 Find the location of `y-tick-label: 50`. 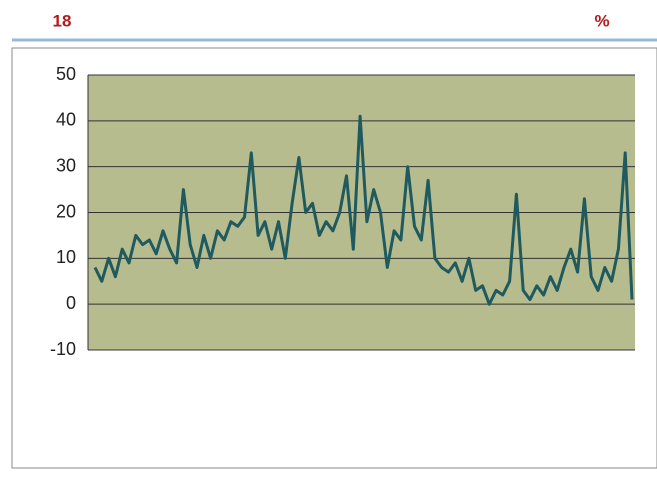

y-tick-label: 50 is located at coordinates (66, 74).